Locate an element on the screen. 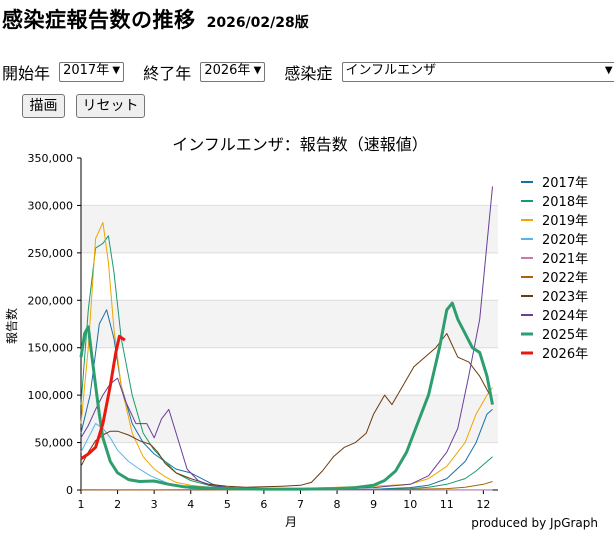 This screenshot has width=614, height=550. page-header: 感染症報告数の推移 2026/02/28版 is located at coordinates (155, 19).